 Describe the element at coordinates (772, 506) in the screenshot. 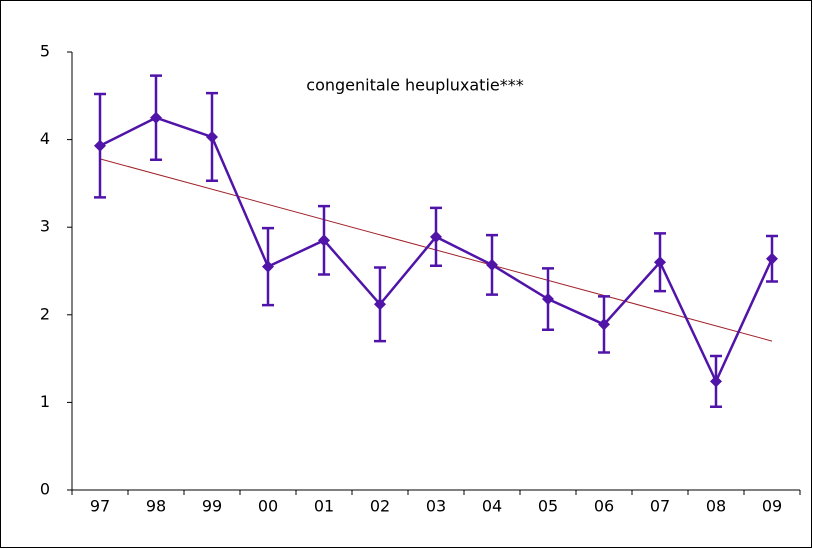

I see `x-tick-label: 09` at that location.